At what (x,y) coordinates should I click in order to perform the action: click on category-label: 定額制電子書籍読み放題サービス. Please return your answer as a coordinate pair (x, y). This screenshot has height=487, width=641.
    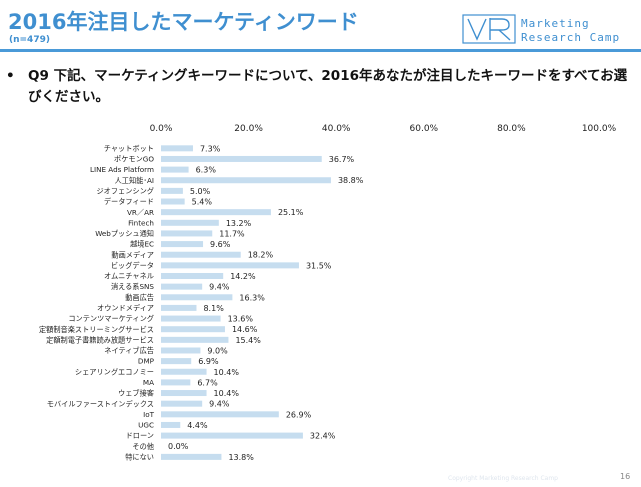
    Looking at the image, I should click on (100, 339).